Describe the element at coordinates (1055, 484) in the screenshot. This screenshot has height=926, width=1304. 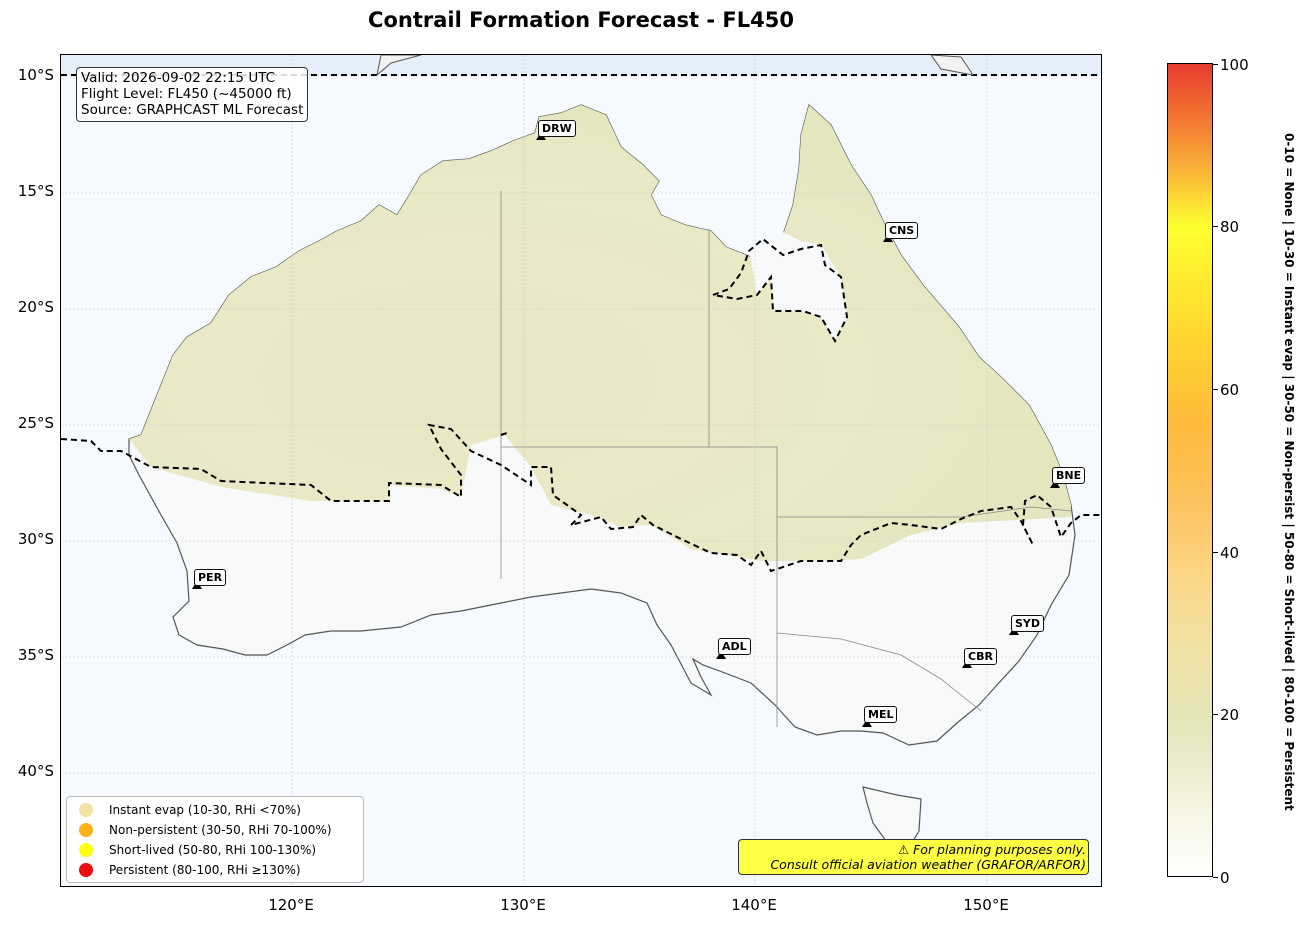
I see `city-marker-bne` at that location.